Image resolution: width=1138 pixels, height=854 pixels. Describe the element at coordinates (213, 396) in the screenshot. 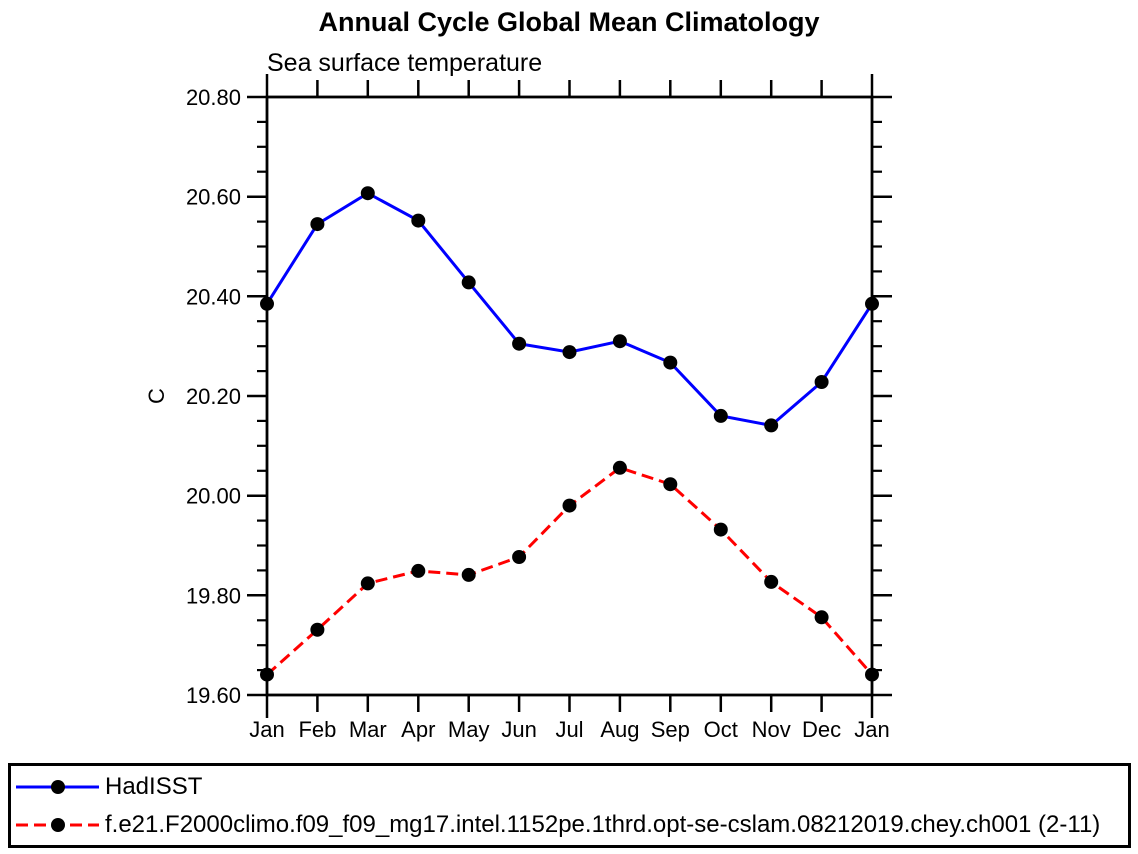

I see `y-tick-label: 20.20` at that location.